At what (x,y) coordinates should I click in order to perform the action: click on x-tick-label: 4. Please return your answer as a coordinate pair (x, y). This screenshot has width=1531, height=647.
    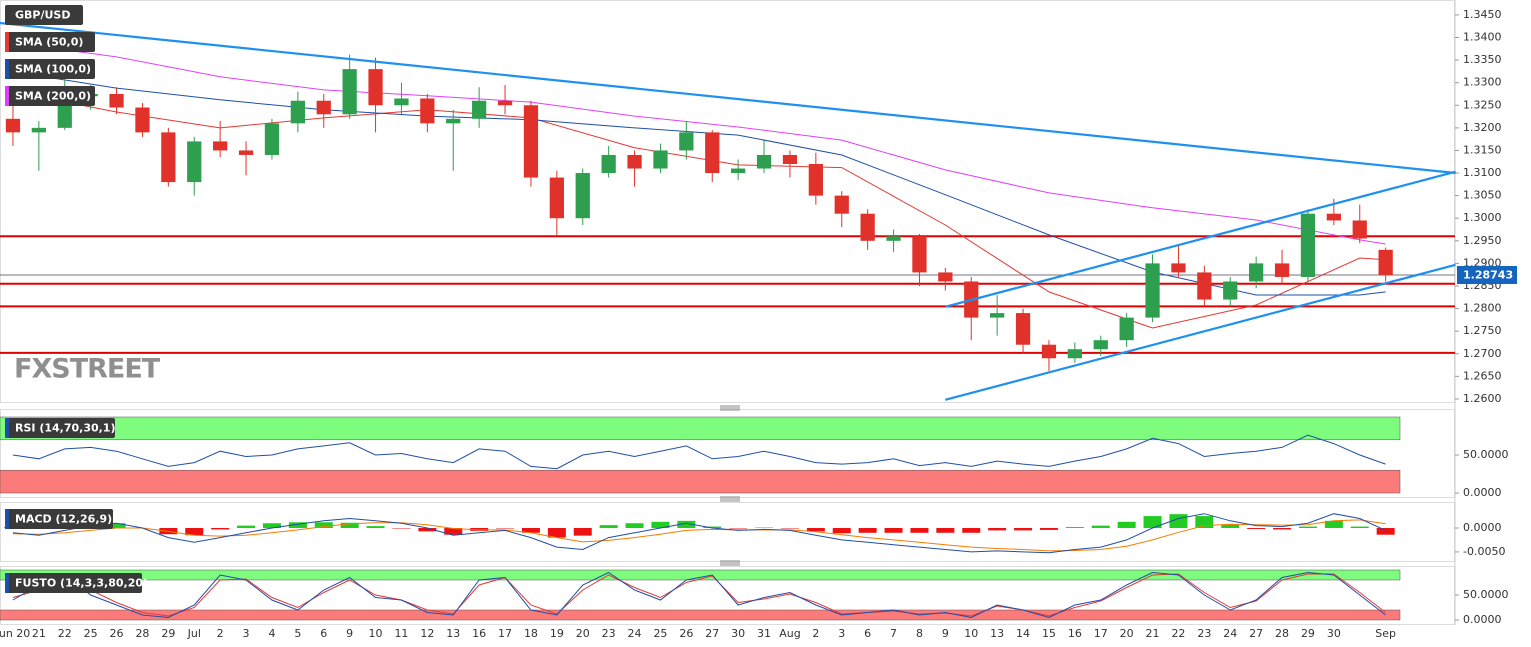
    Looking at the image, I should click on (271, 633).